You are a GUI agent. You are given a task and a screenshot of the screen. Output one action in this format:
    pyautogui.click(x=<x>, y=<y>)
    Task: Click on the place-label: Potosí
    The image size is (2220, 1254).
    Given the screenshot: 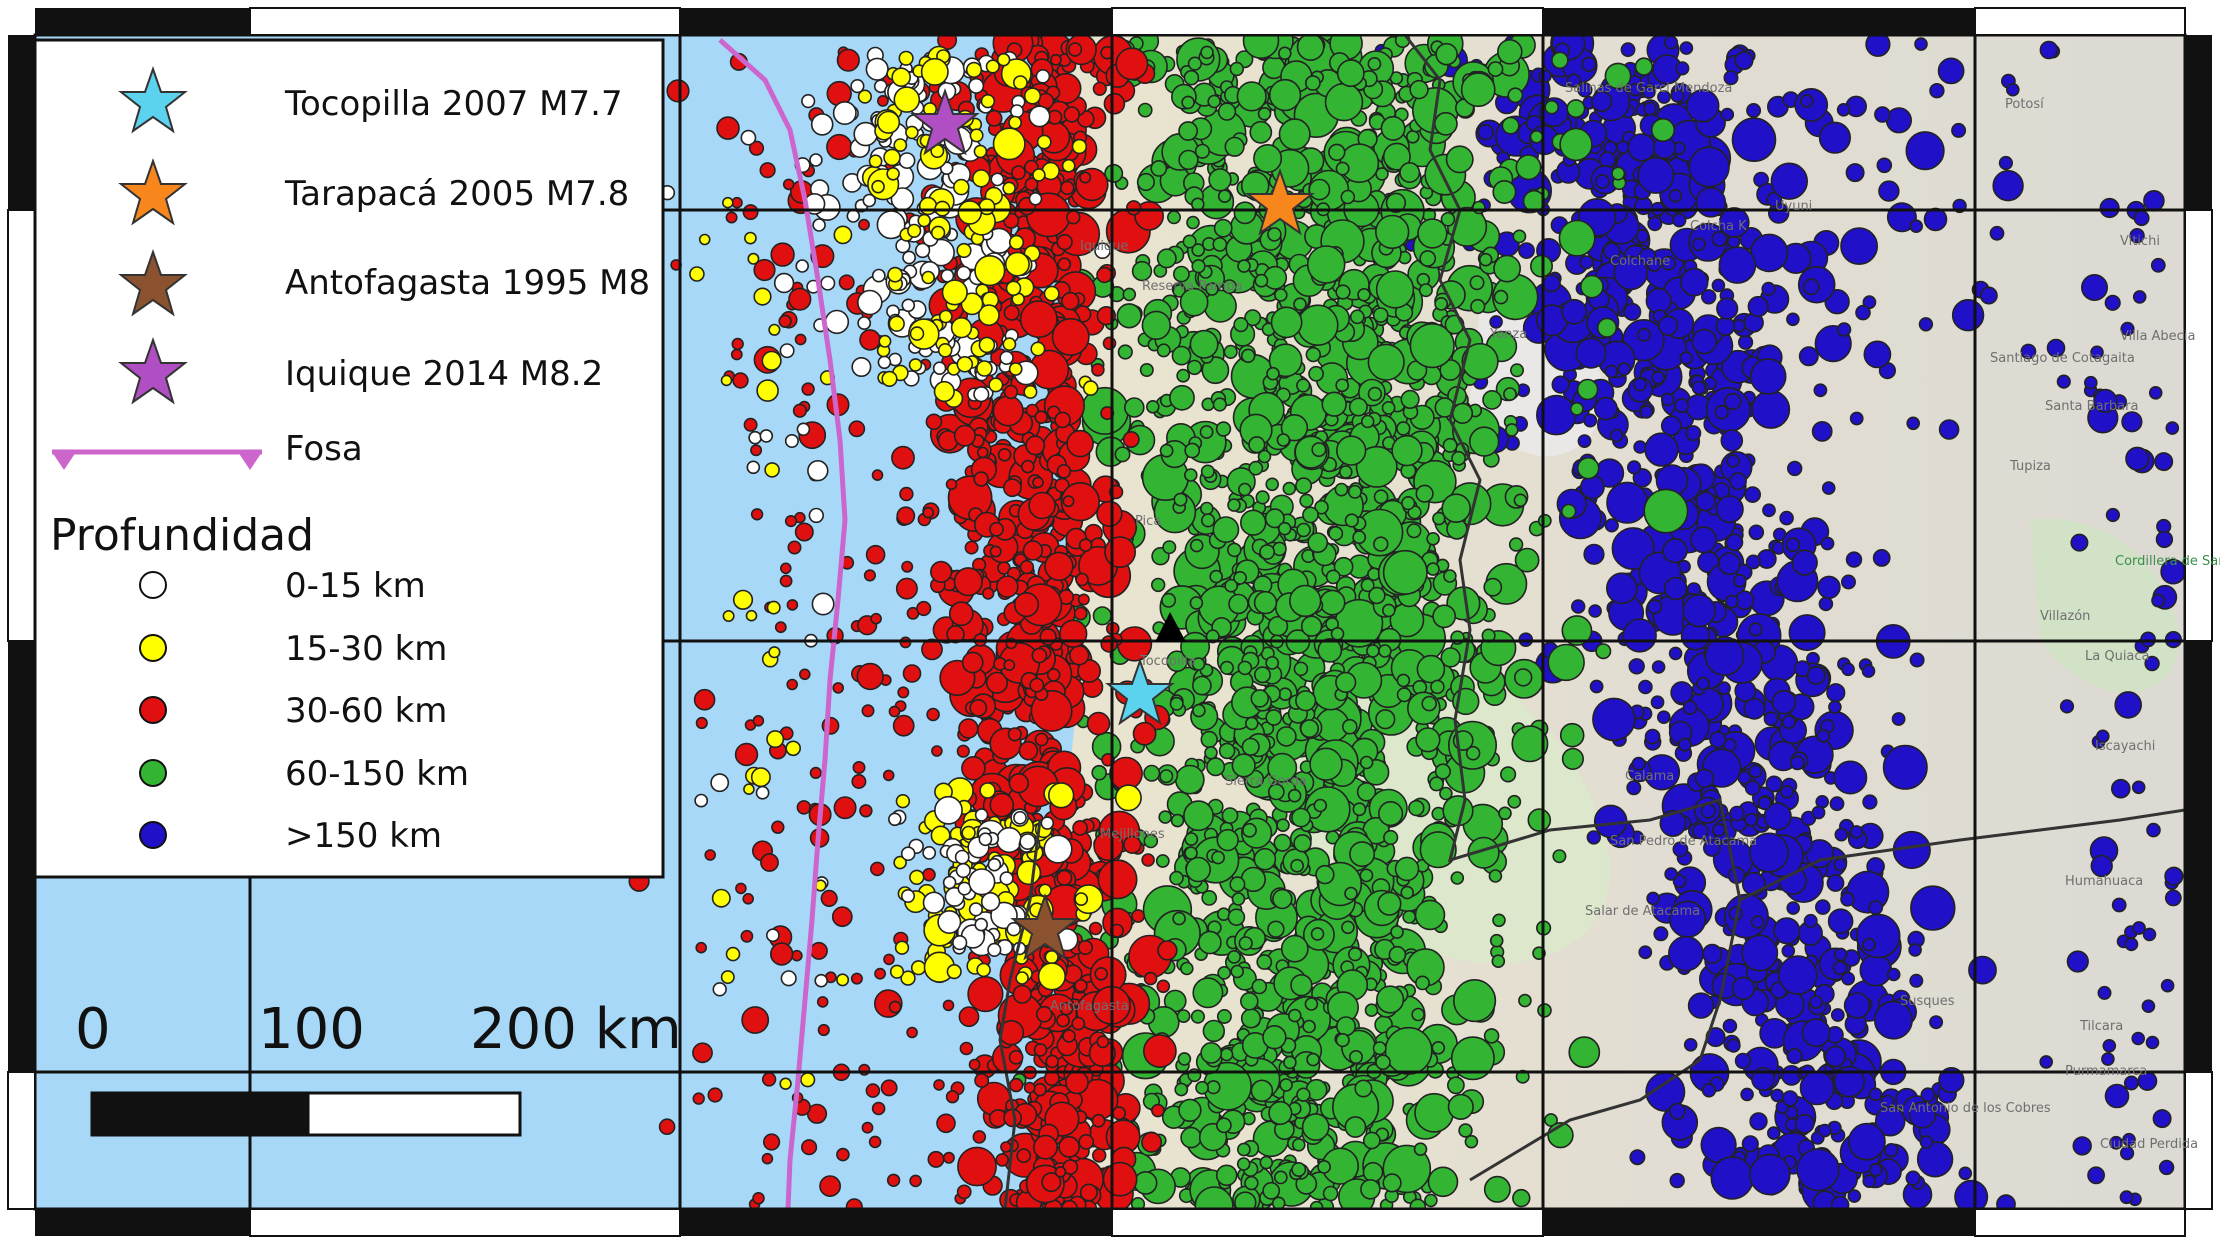 What is the action you would take?
    pyautogui.click(x=2024, y=104)
    